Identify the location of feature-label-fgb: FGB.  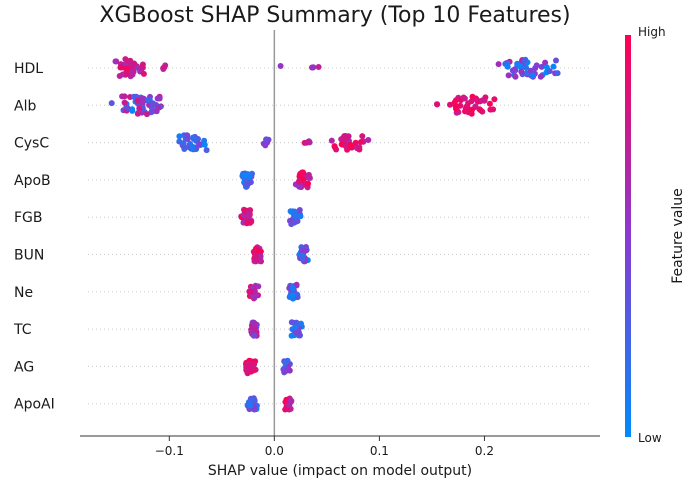
(28, 218).